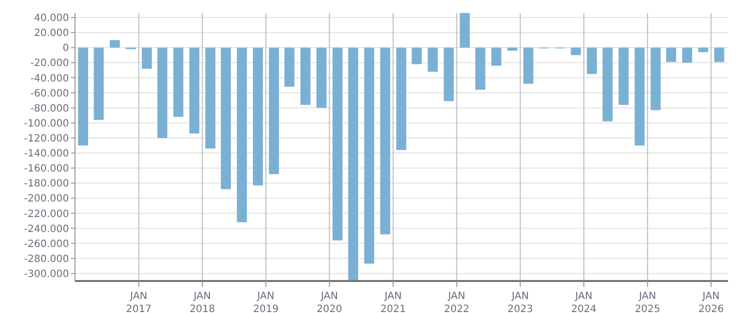  I want to click on x-tick-label: JAN 2019, so click(266, 302).